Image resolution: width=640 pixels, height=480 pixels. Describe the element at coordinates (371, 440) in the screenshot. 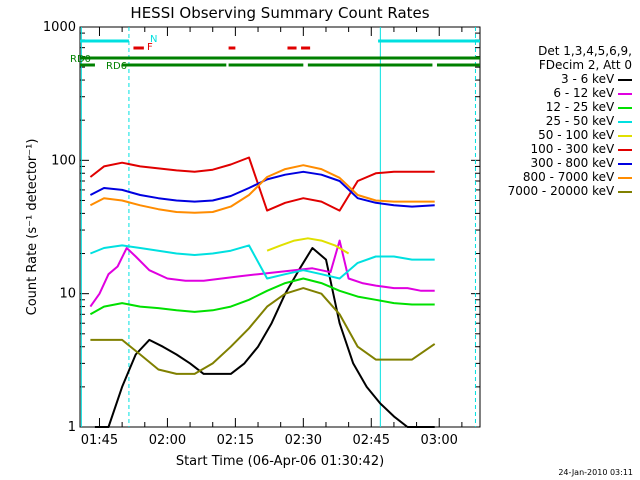

I see `x-tick-label: 02:45` at that location.